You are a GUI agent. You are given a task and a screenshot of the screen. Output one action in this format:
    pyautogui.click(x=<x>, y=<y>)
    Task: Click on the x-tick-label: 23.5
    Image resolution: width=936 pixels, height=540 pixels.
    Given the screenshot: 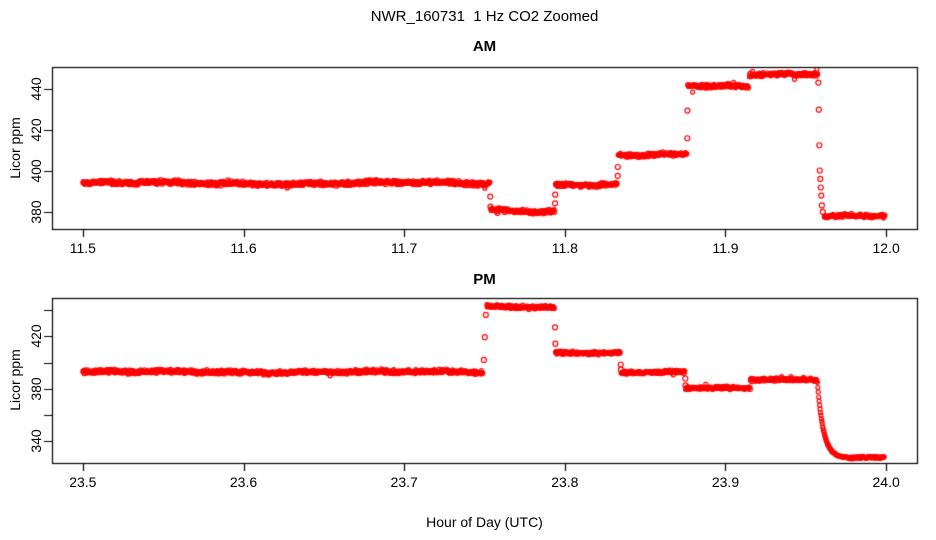 What is the action you would take?
    pyautogui.click(x=83, y=482)
    